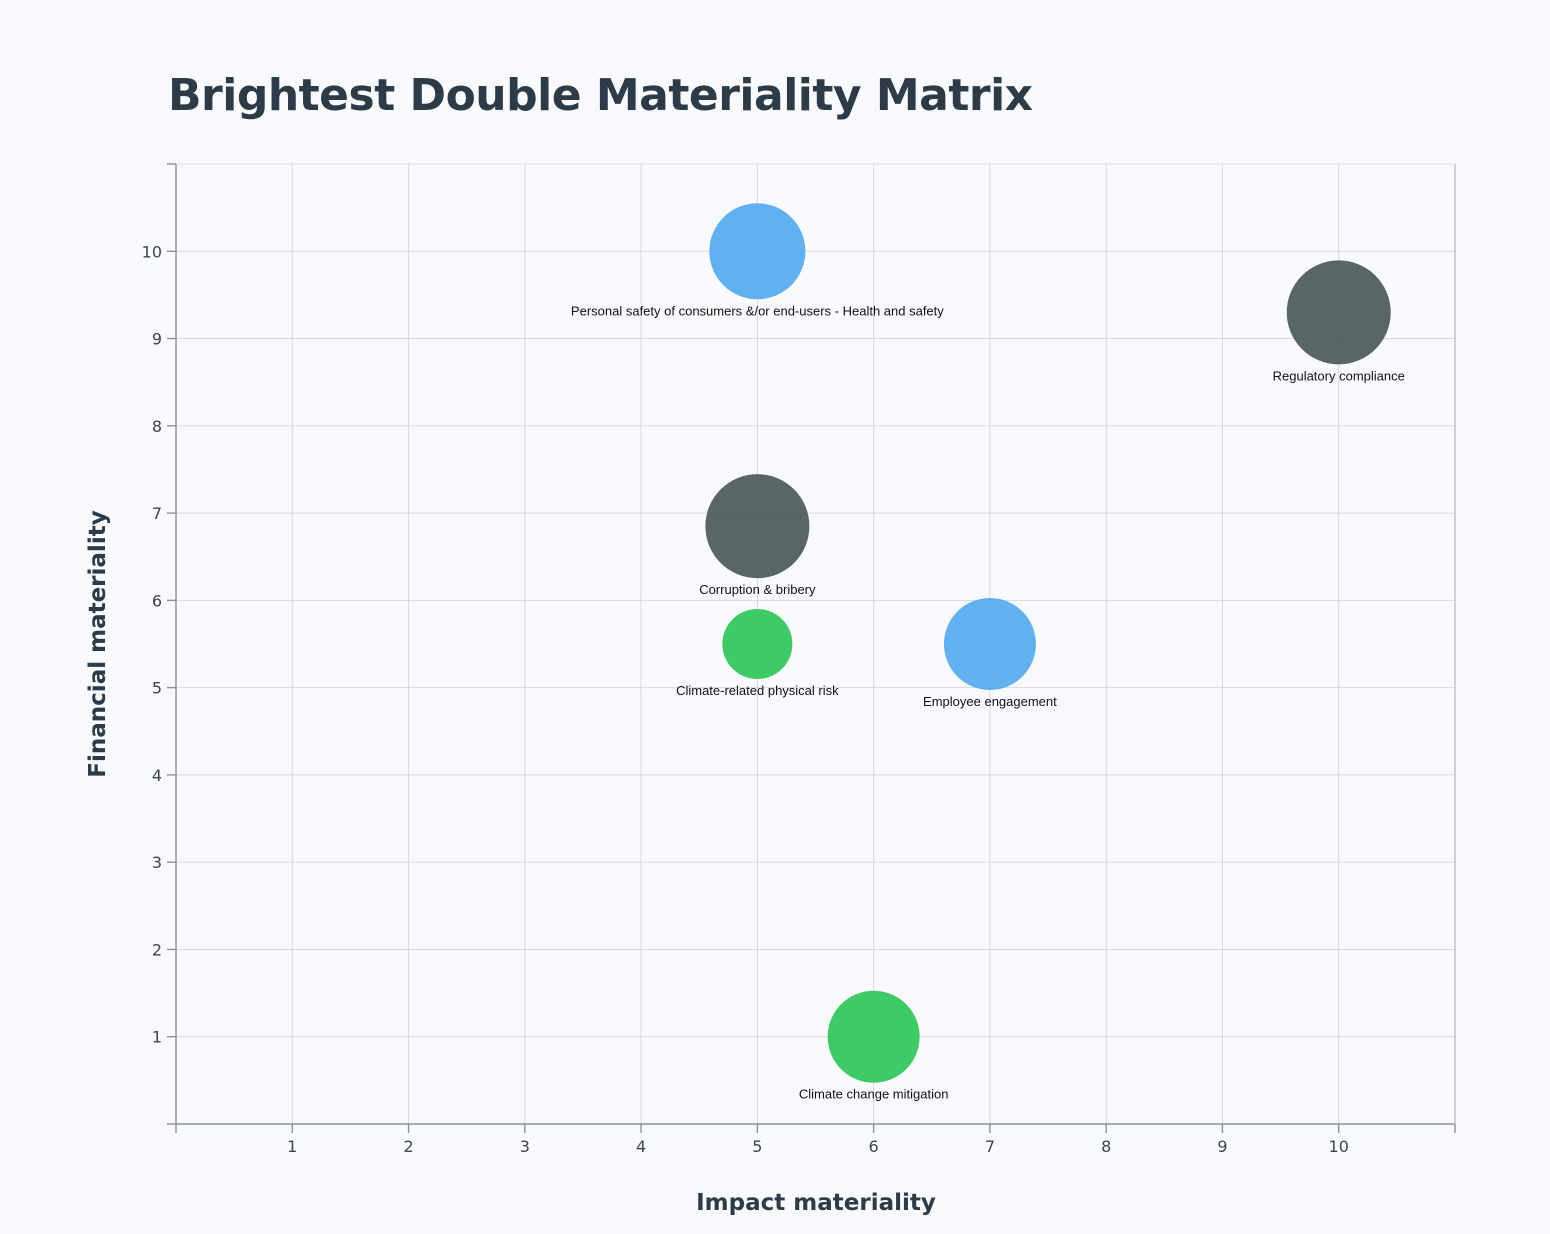 This screenshot has width=1550, height=1234. What do you see at coordinates (1339, 375) in the screenshot?
I see `bubble-label-2: Regulatory compliance` at bounding box center [1339, 375].